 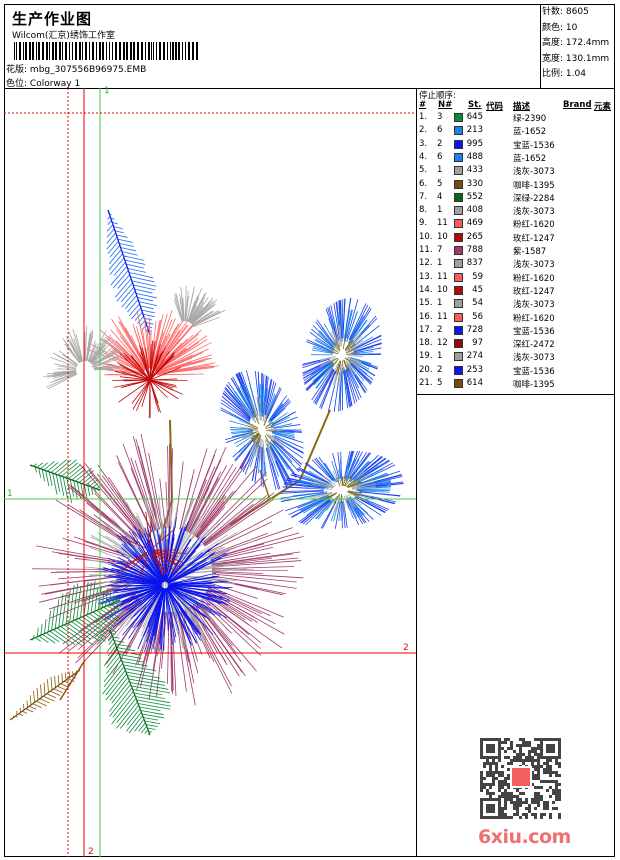 I want to click on row-number: 19., so click(x=426, y=356).